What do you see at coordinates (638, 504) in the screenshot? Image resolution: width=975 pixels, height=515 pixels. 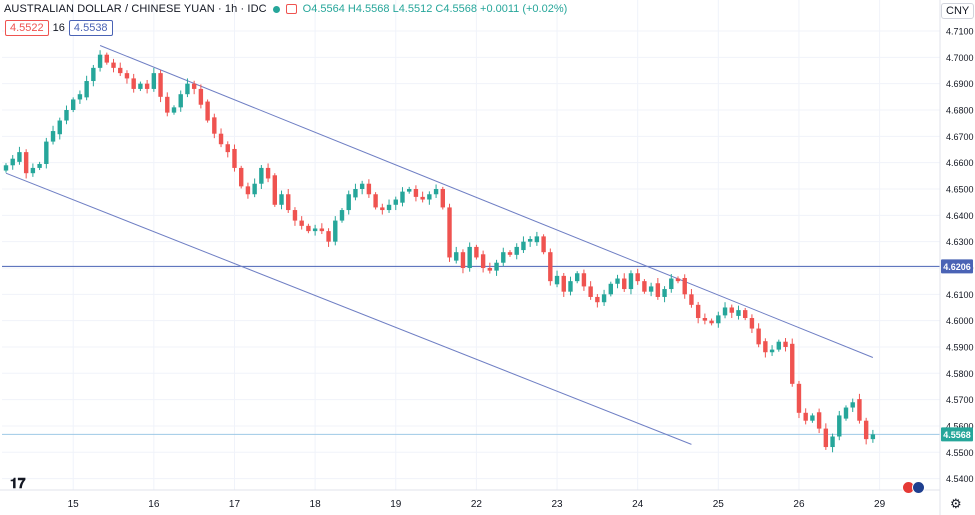 I see `time-tick-label: 24` at bounding box center [638, 504].